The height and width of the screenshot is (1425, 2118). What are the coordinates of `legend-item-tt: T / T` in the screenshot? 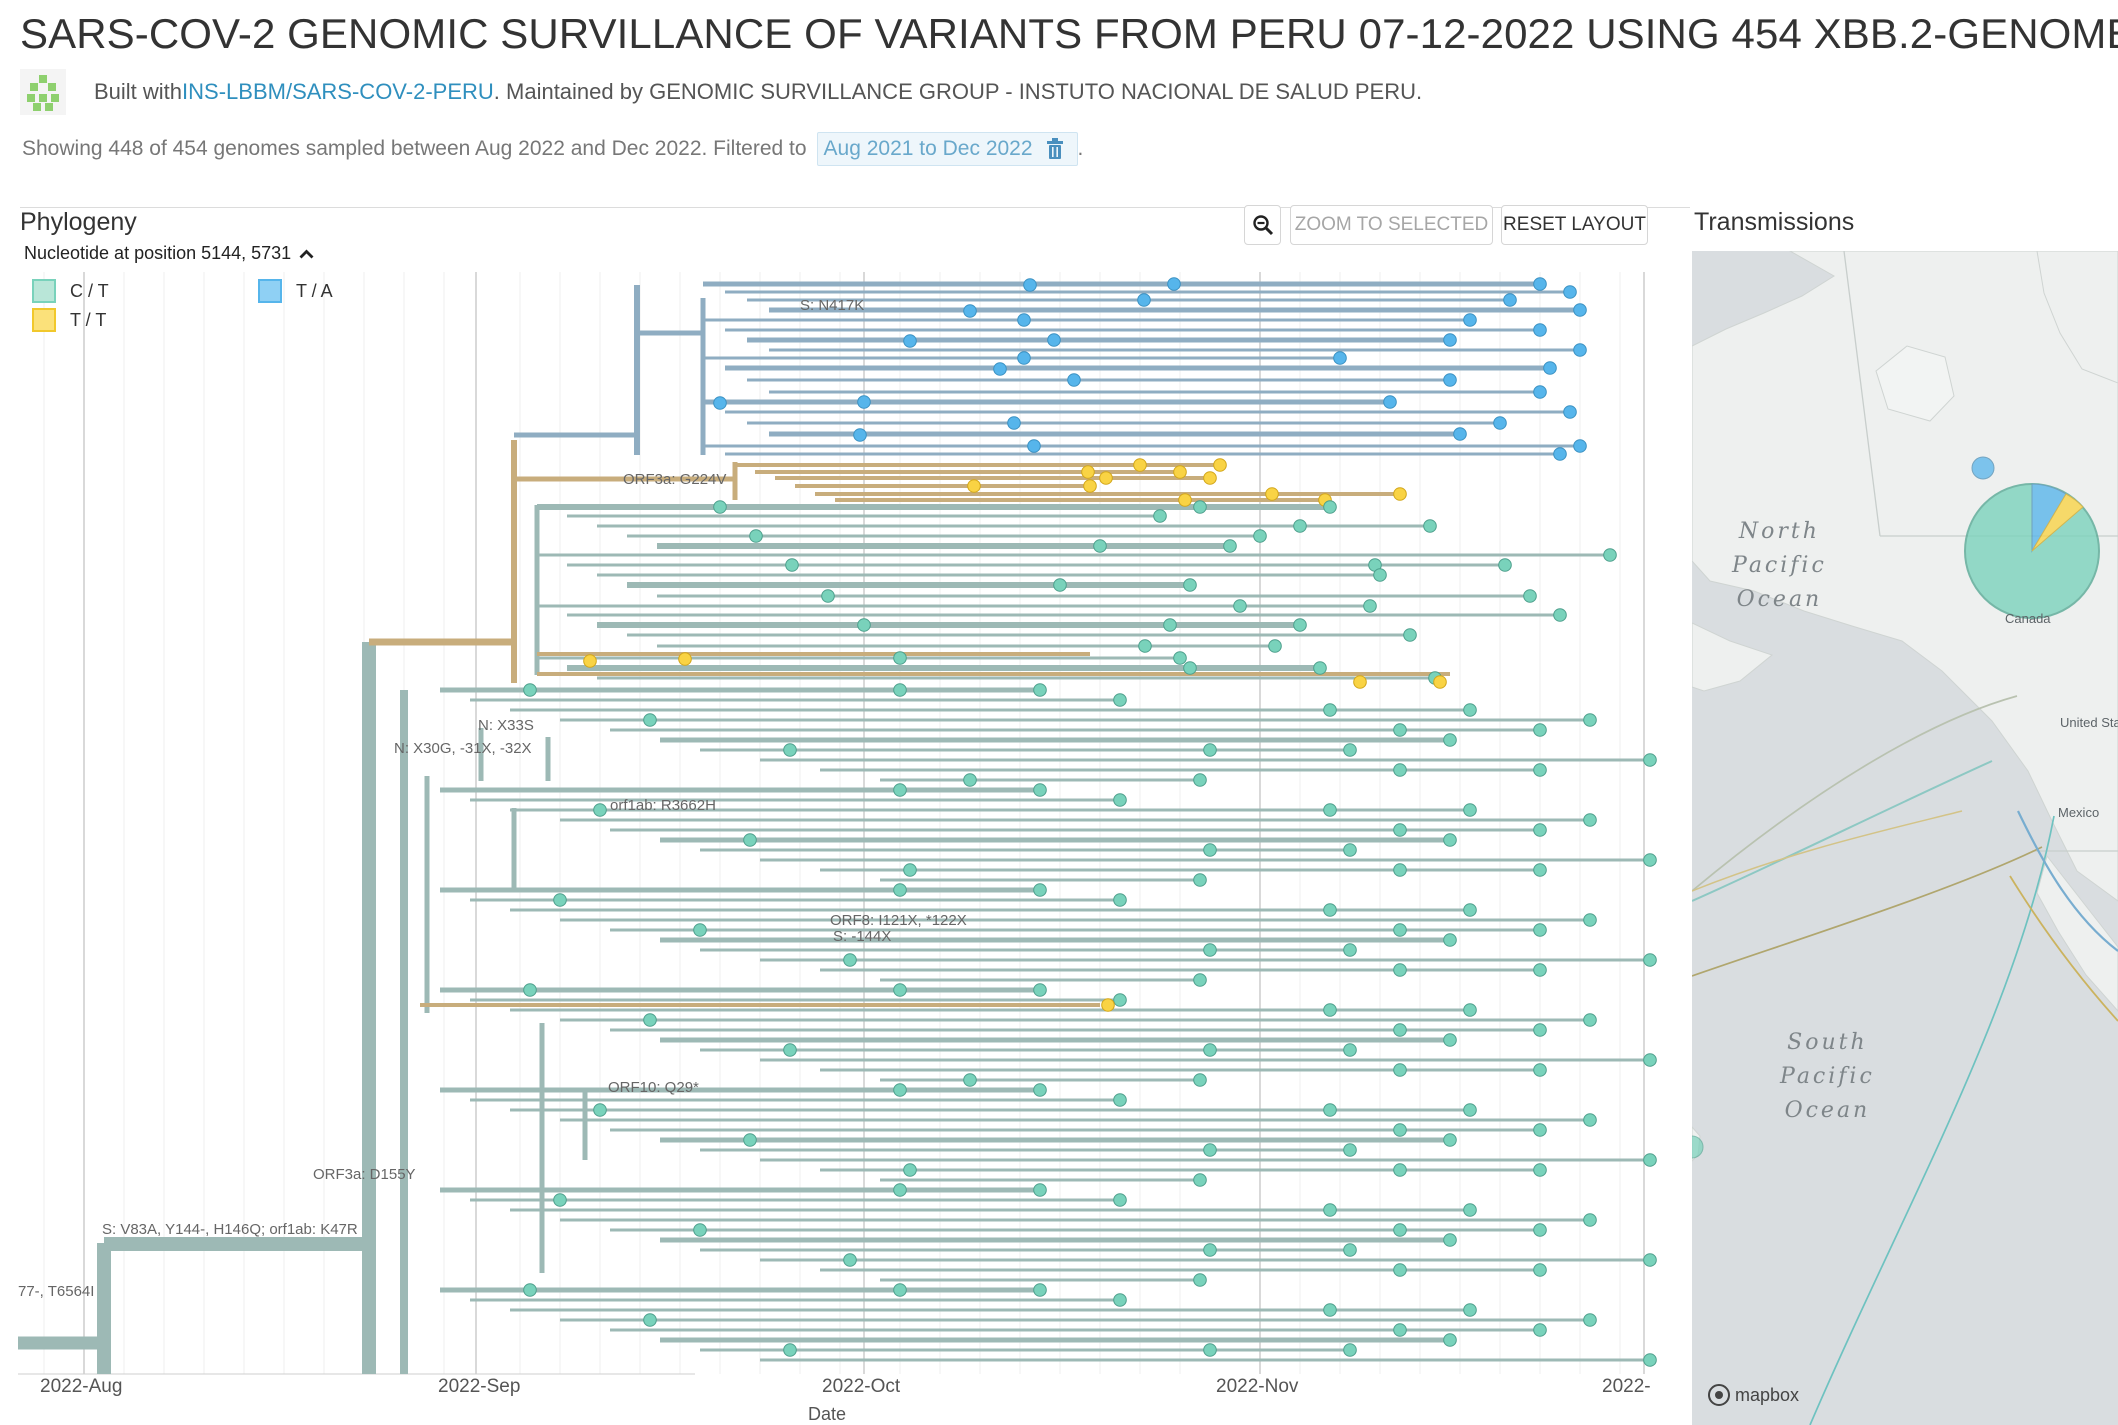 It's located at (69, 320).